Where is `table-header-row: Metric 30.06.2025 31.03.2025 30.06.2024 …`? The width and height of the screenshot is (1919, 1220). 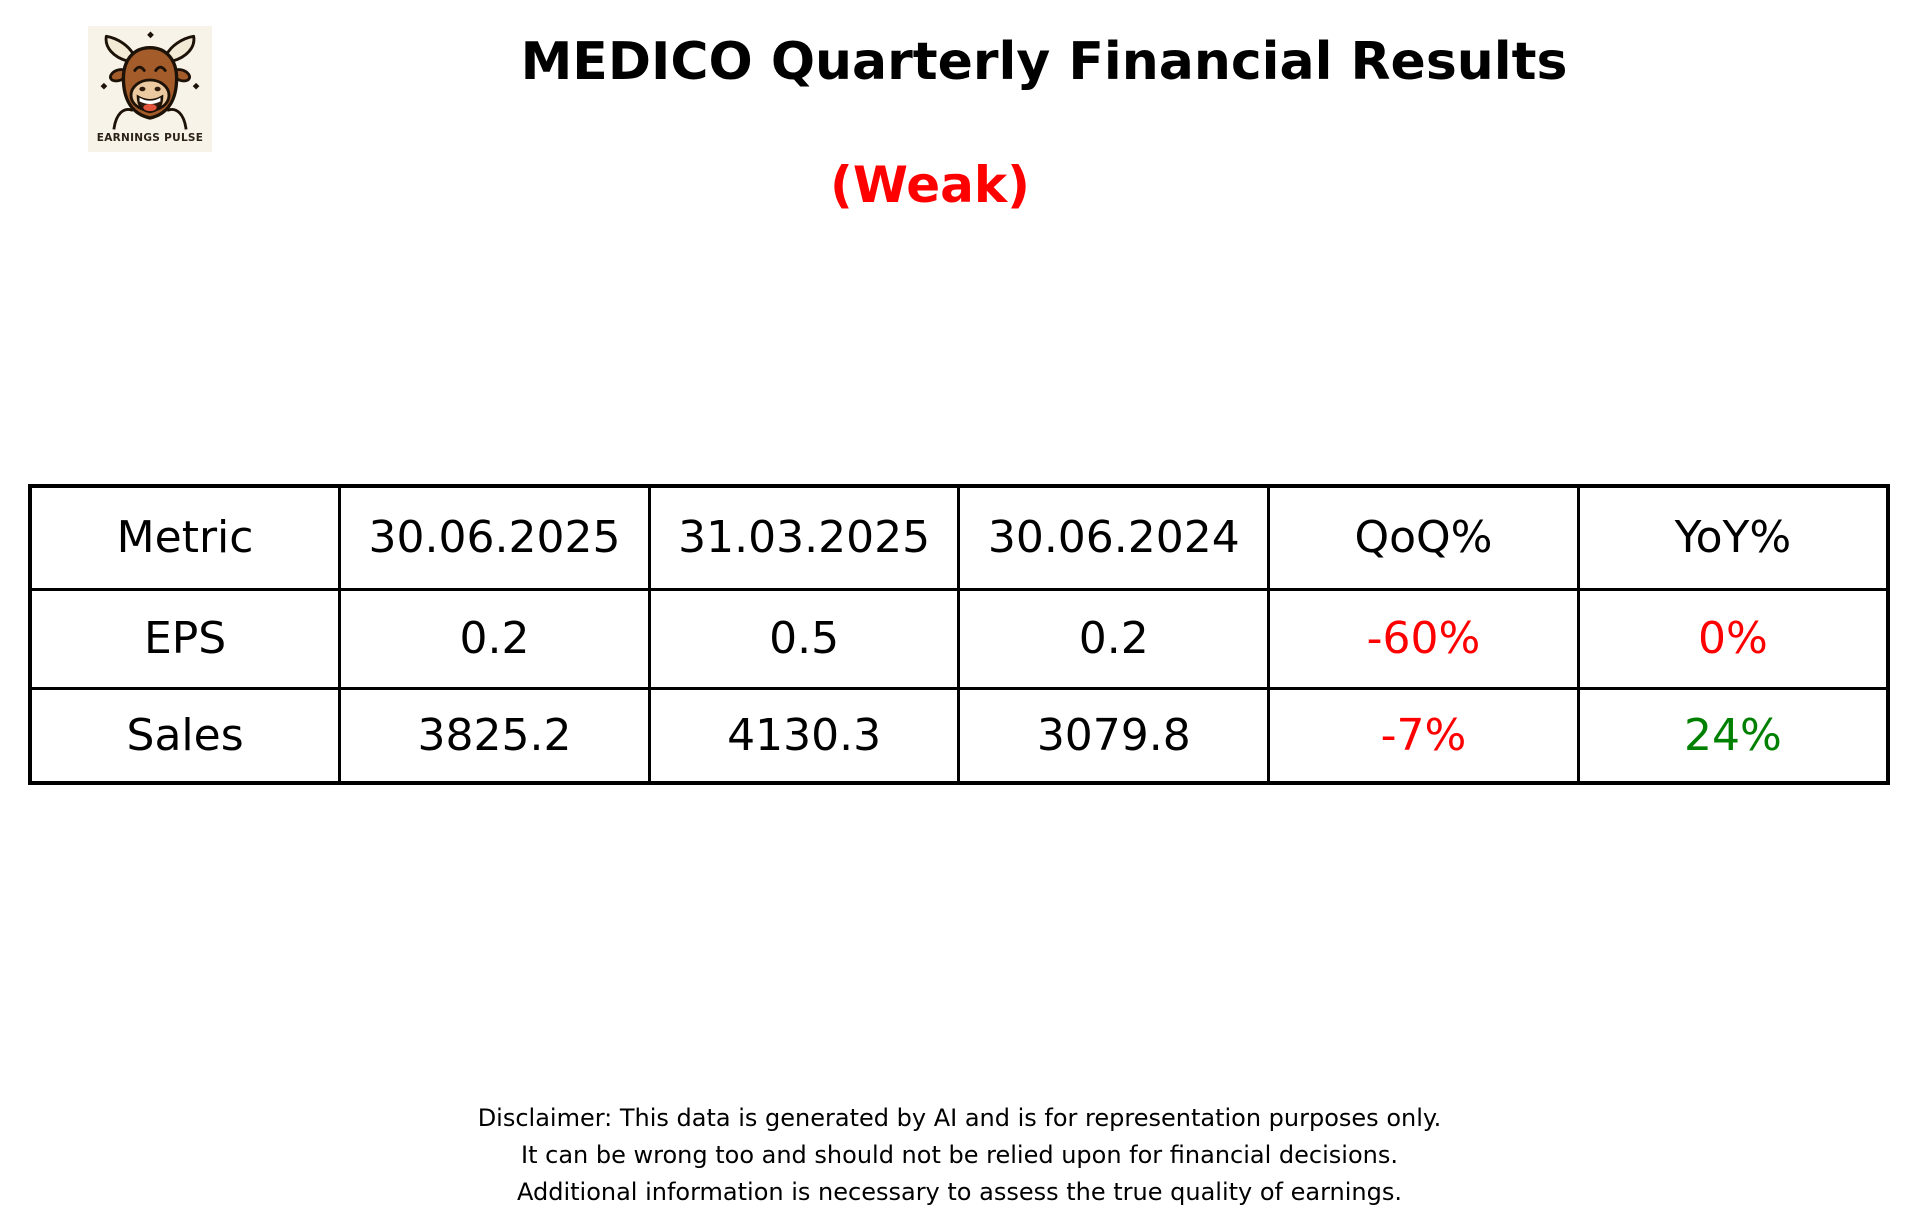 table-header-row: Metric 30.06.2025 31.03.2025 30.06.2024 … is located at coordinates (959, 537).